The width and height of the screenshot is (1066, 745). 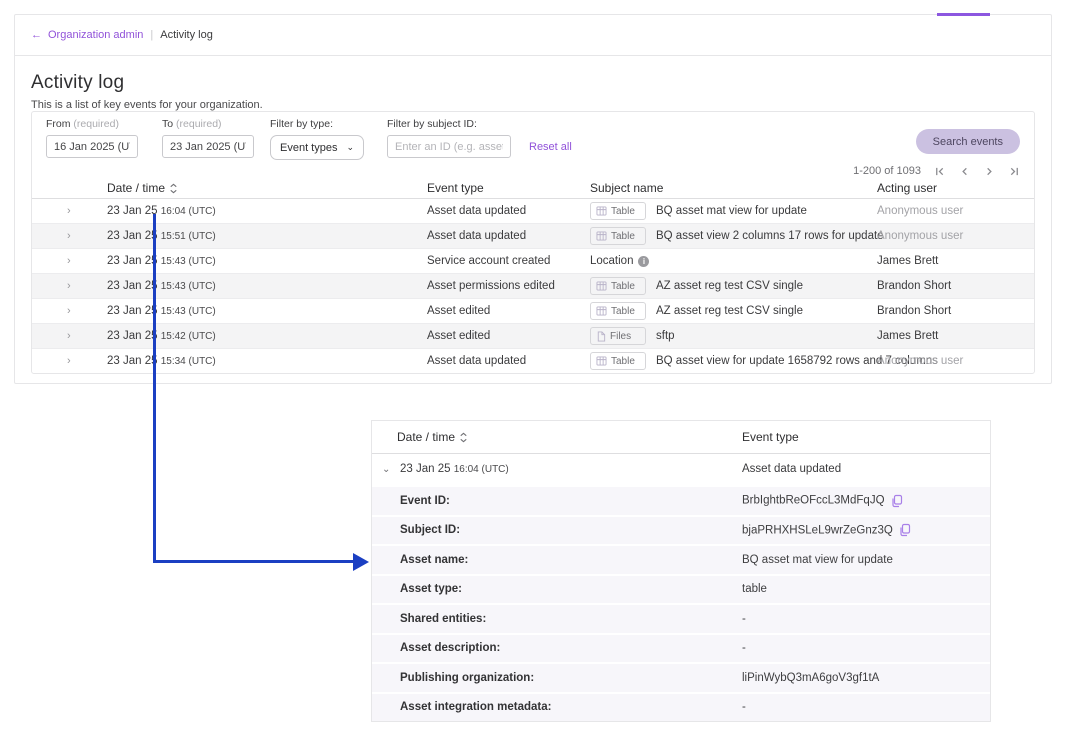 I want to click on from-date-field: From (required), so click(x=92, y=138).